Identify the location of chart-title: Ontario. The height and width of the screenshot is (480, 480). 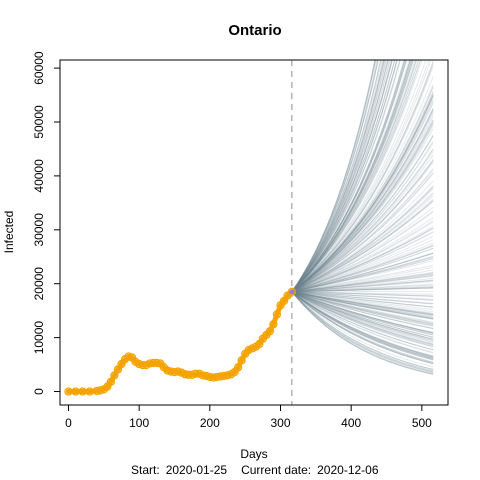
(254, 30).